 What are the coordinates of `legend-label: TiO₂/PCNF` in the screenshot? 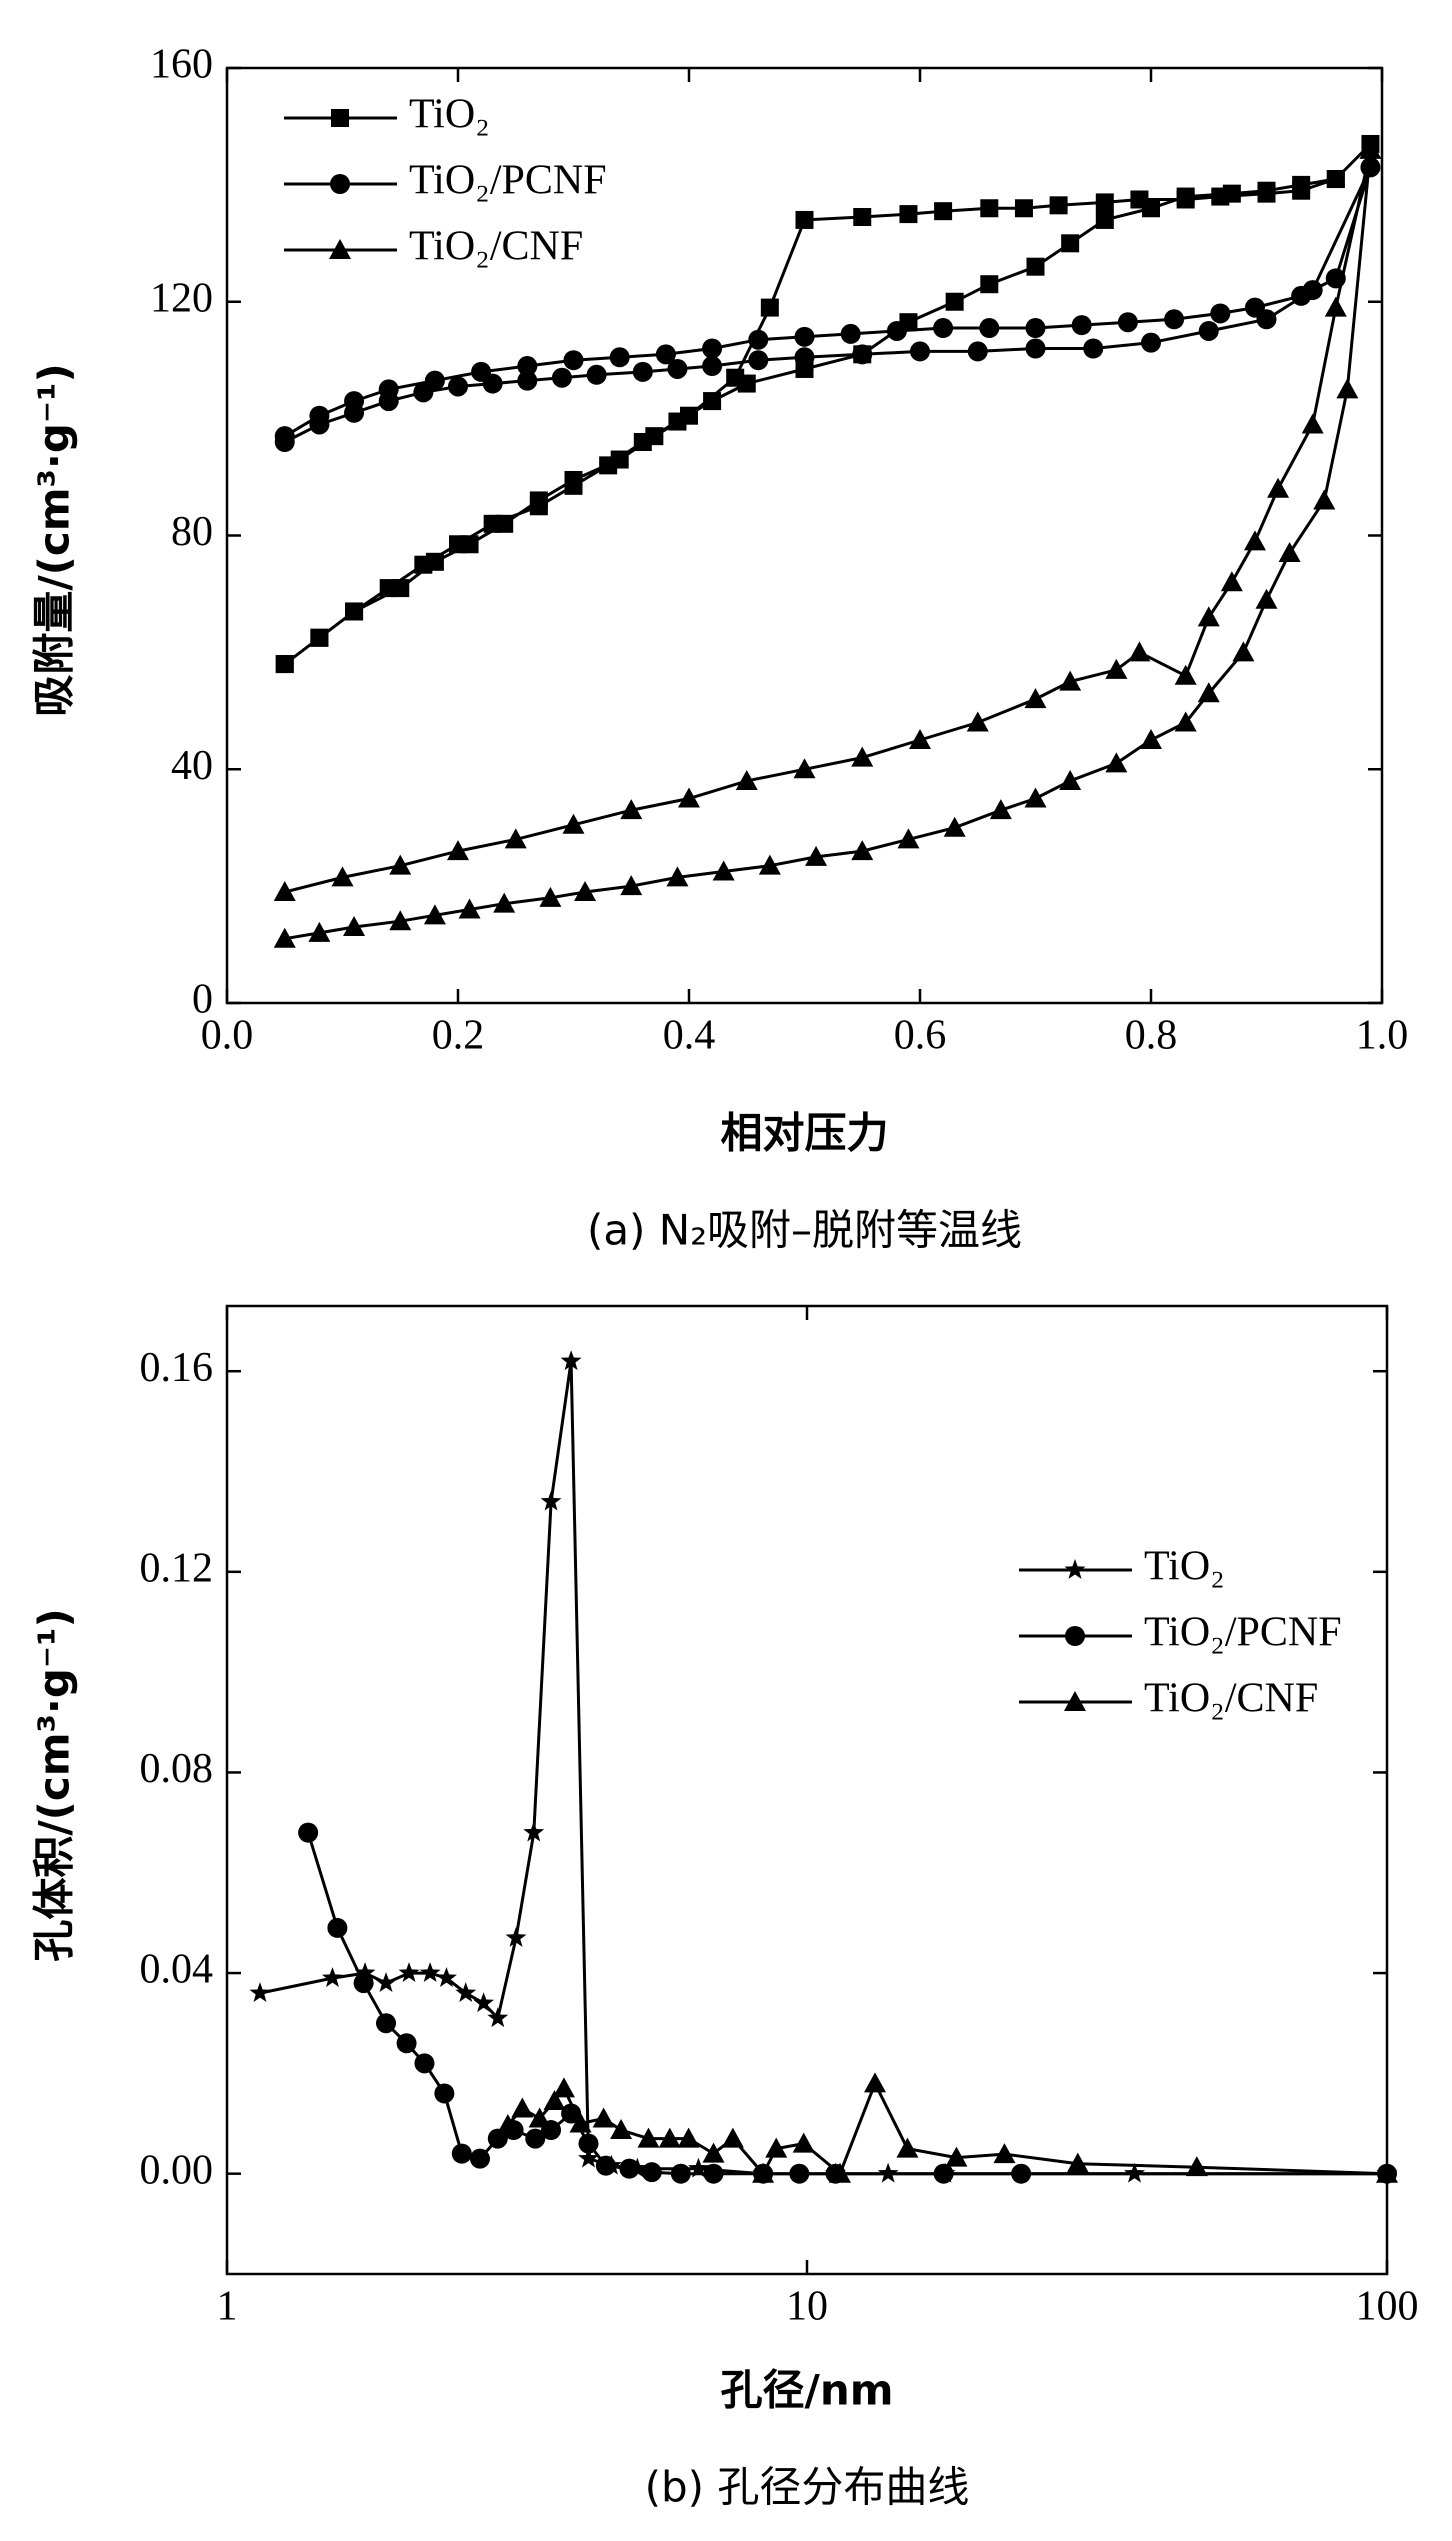 It's located at (508, 181).